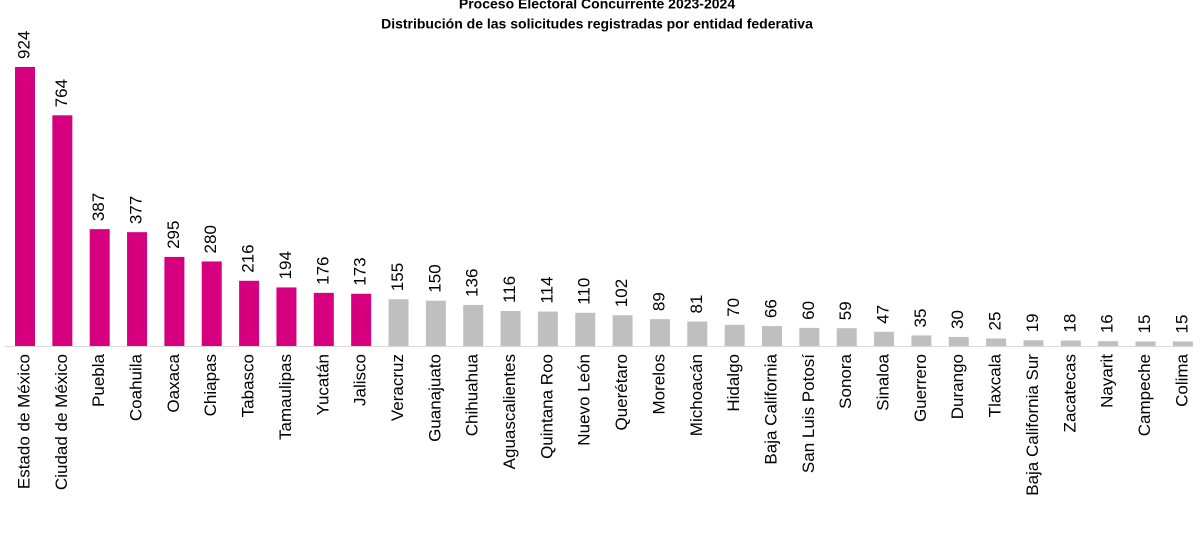  Describe the element at coordinates (509, 289) in the screenshot. I see `value-label: 116` at that location.